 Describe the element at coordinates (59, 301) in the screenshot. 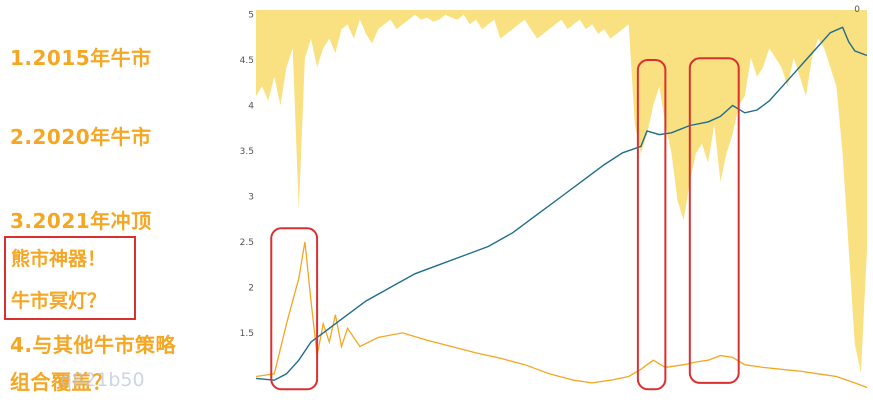

I see `callout-line-2: 牛市冥灯？` at that location.